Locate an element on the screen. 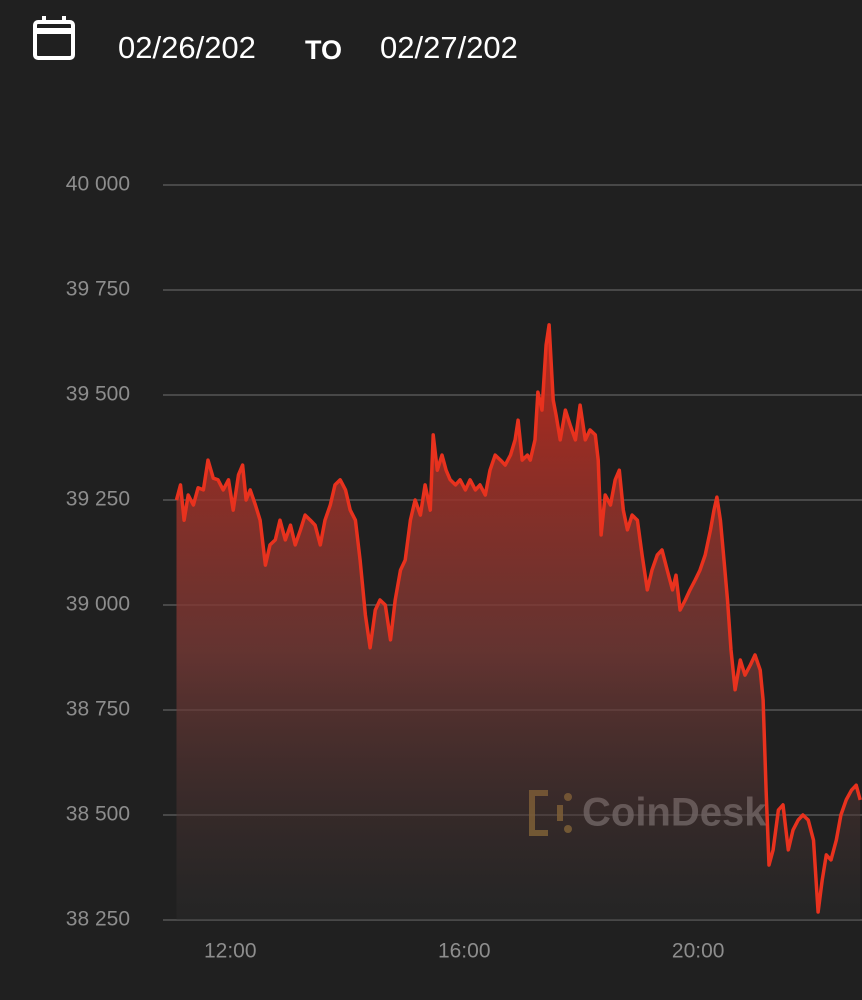  calendar-icon is located at coordinates (54, 38).